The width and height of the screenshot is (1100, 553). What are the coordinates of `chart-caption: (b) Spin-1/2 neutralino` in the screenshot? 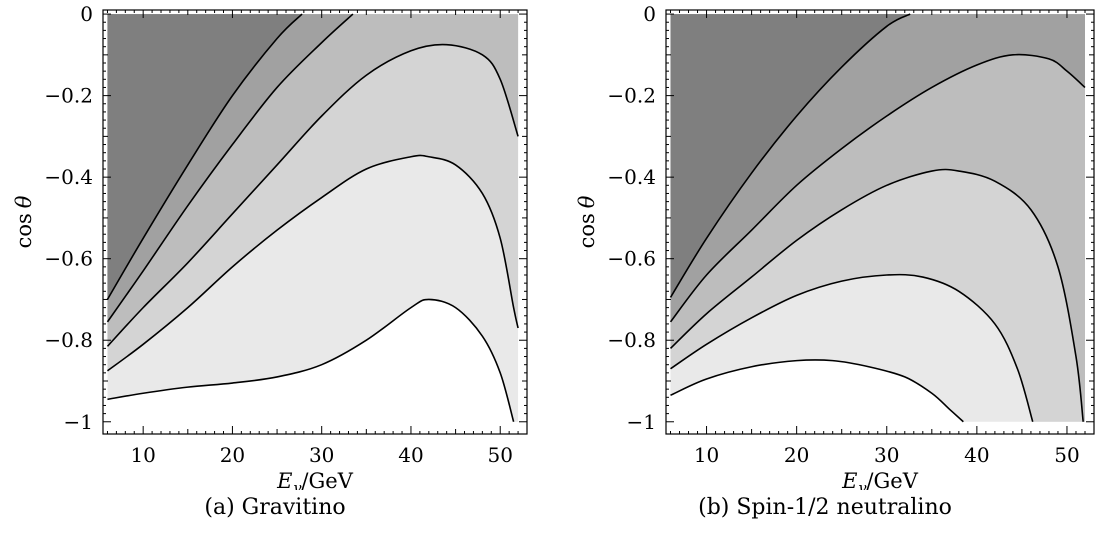 It's located at (825, 507).